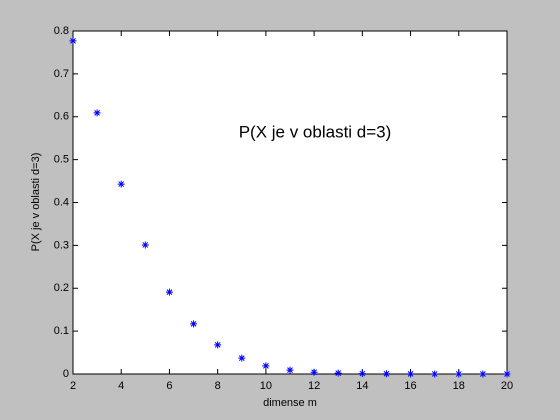 The height and width of the screenshot is (420, 560). I want to click on y-tick-label: 0.3, so click(61, 245).